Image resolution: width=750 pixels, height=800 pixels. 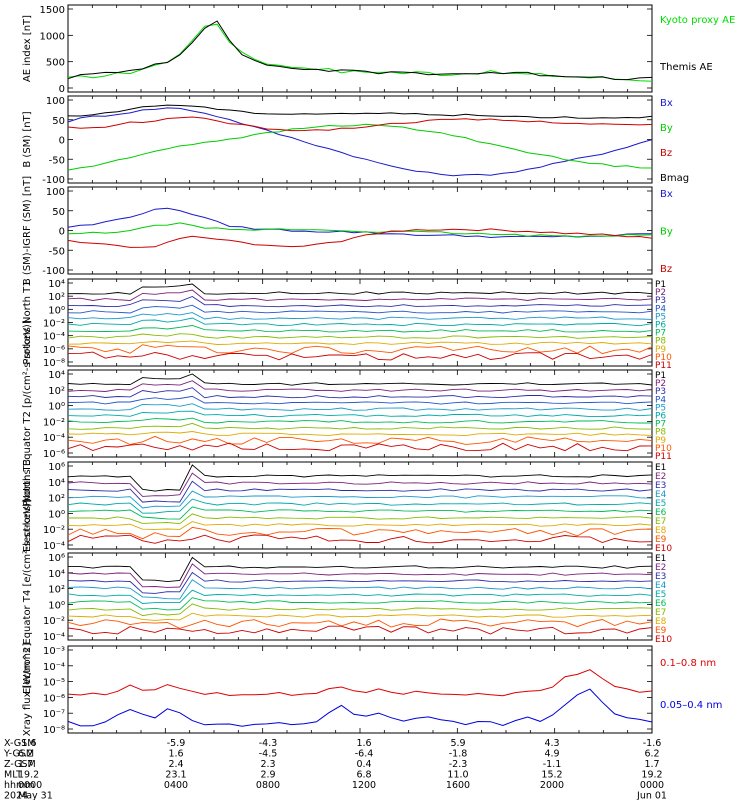 What do you see at coordinates (660, 392) in the screenshot?
I see `channel-label: P3` at bounding box center [660, 392].